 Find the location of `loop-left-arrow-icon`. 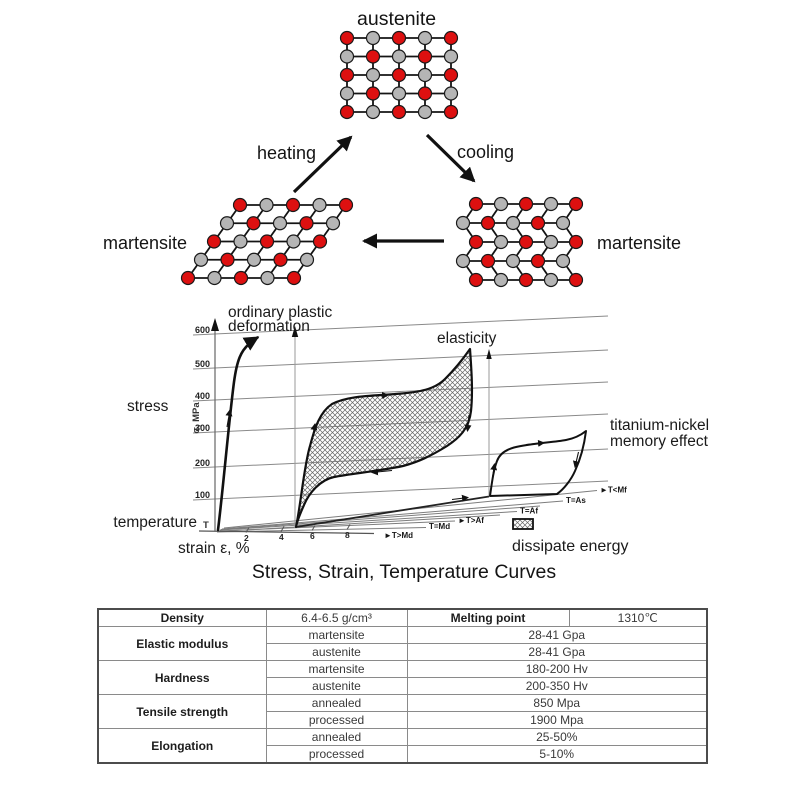

loop-left-arrow-icon is located at coordinates (382, 472).